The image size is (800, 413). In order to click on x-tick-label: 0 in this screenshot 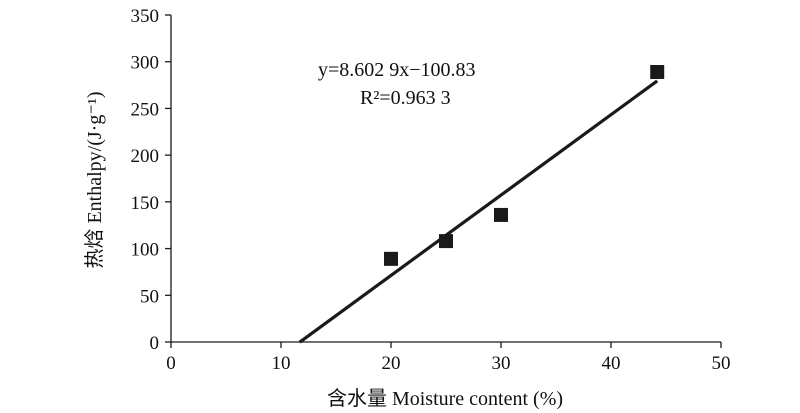, I will do `click(171, 363)`.